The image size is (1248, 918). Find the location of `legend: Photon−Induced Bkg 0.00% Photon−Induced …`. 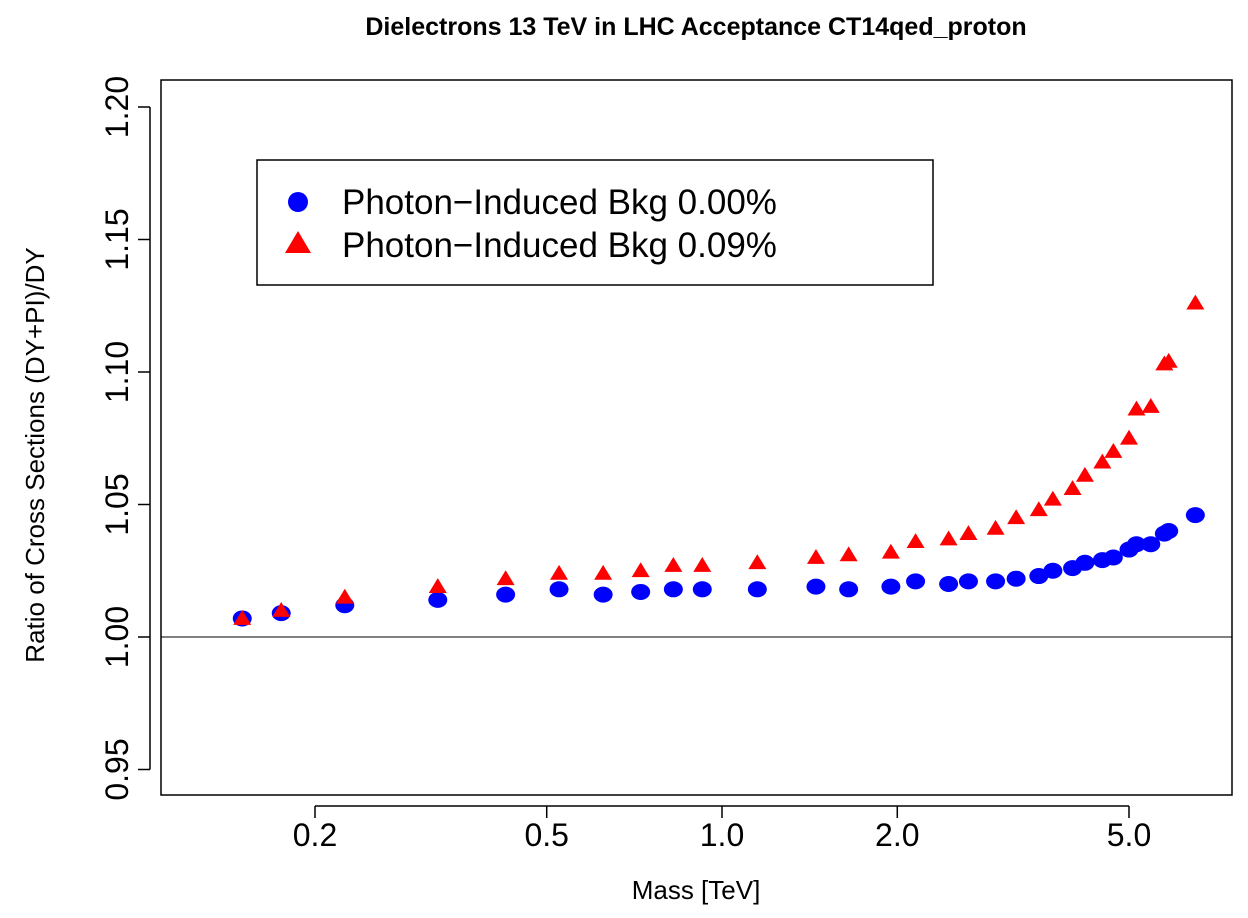

legend: Photon−Induced Bkg 0.00% Photon−Induced … is located at coordinates (595, 222).